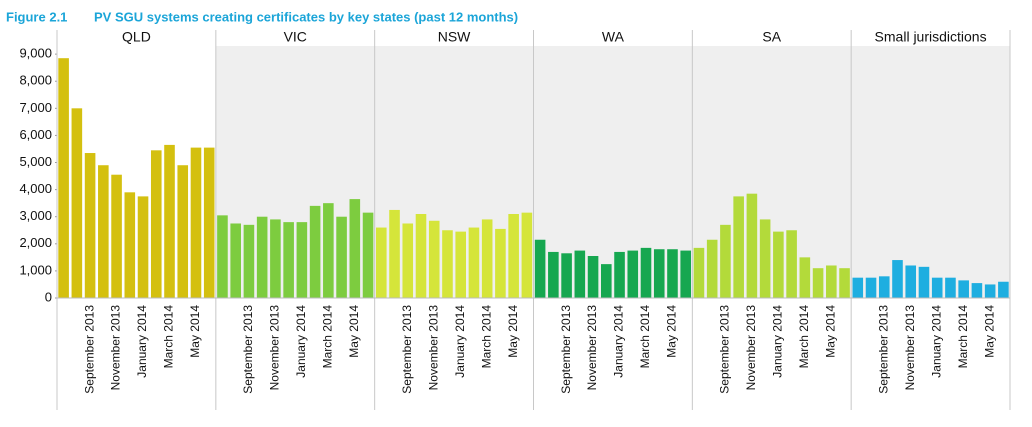 The height and width of the screenshot is (427, 1032). Describe the element at coordinates (35, 269) in the screenshot. I see `y-tick-label: 1,000` at that location.